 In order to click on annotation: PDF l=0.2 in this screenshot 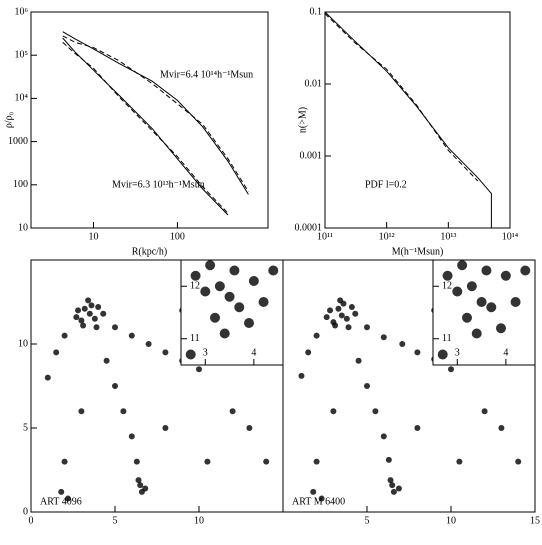, I will do `click(386, 184)`.